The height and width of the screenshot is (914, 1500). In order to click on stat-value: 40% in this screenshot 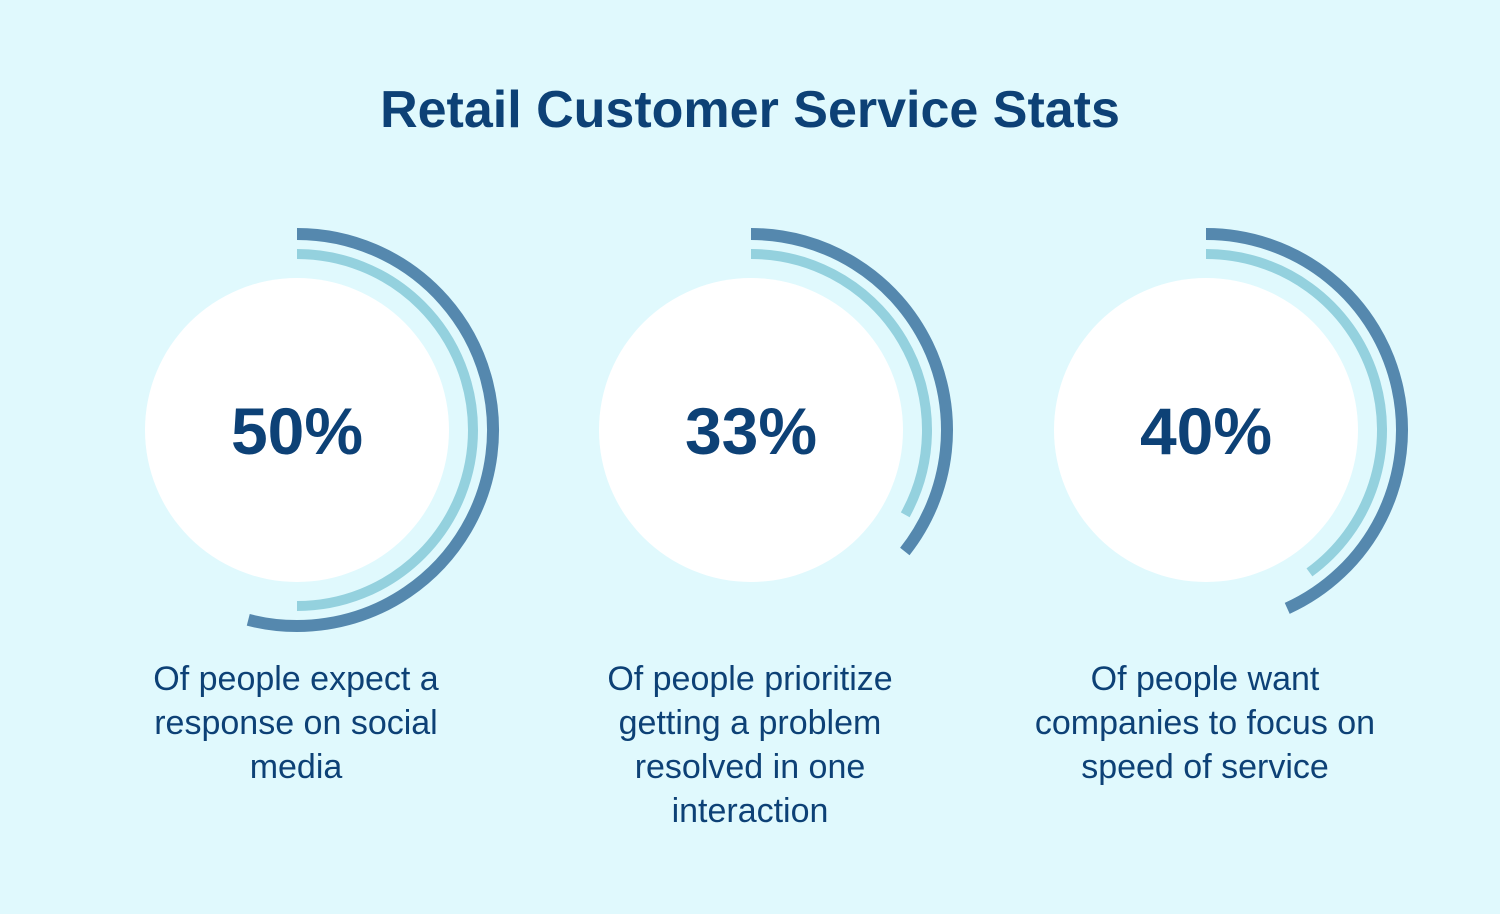, I will do `click(1206, 431)`.